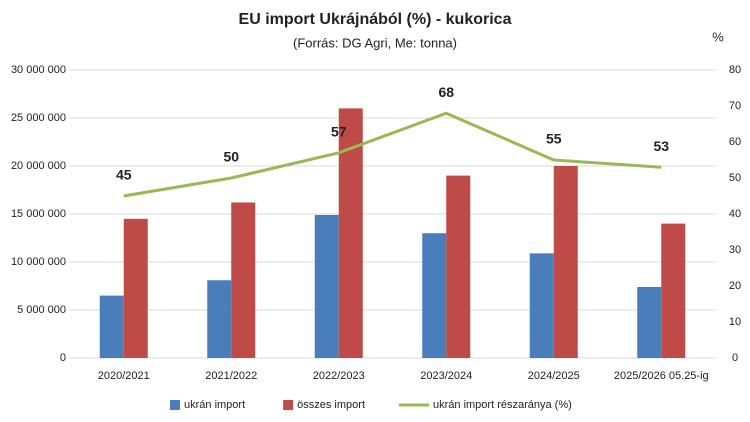 This screenshot has height=422, width=750. What do you see at coordinates (446, 376) in the screenshot?
I see `x-tick-label: 2023/2024` at bounding box center [446, 376].